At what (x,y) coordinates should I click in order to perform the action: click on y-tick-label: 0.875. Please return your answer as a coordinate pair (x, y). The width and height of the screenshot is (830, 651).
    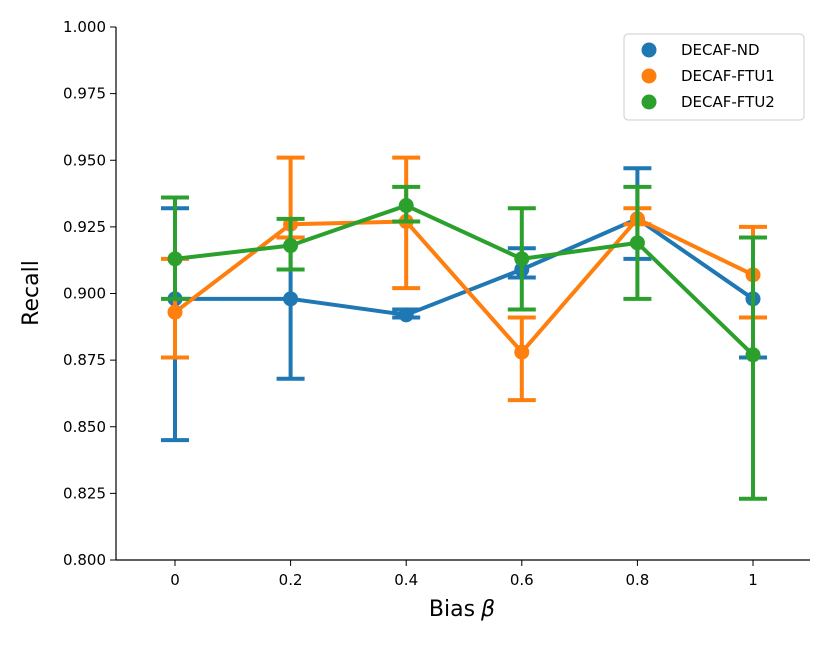
    Looking at the image, I should click on (84, 360).